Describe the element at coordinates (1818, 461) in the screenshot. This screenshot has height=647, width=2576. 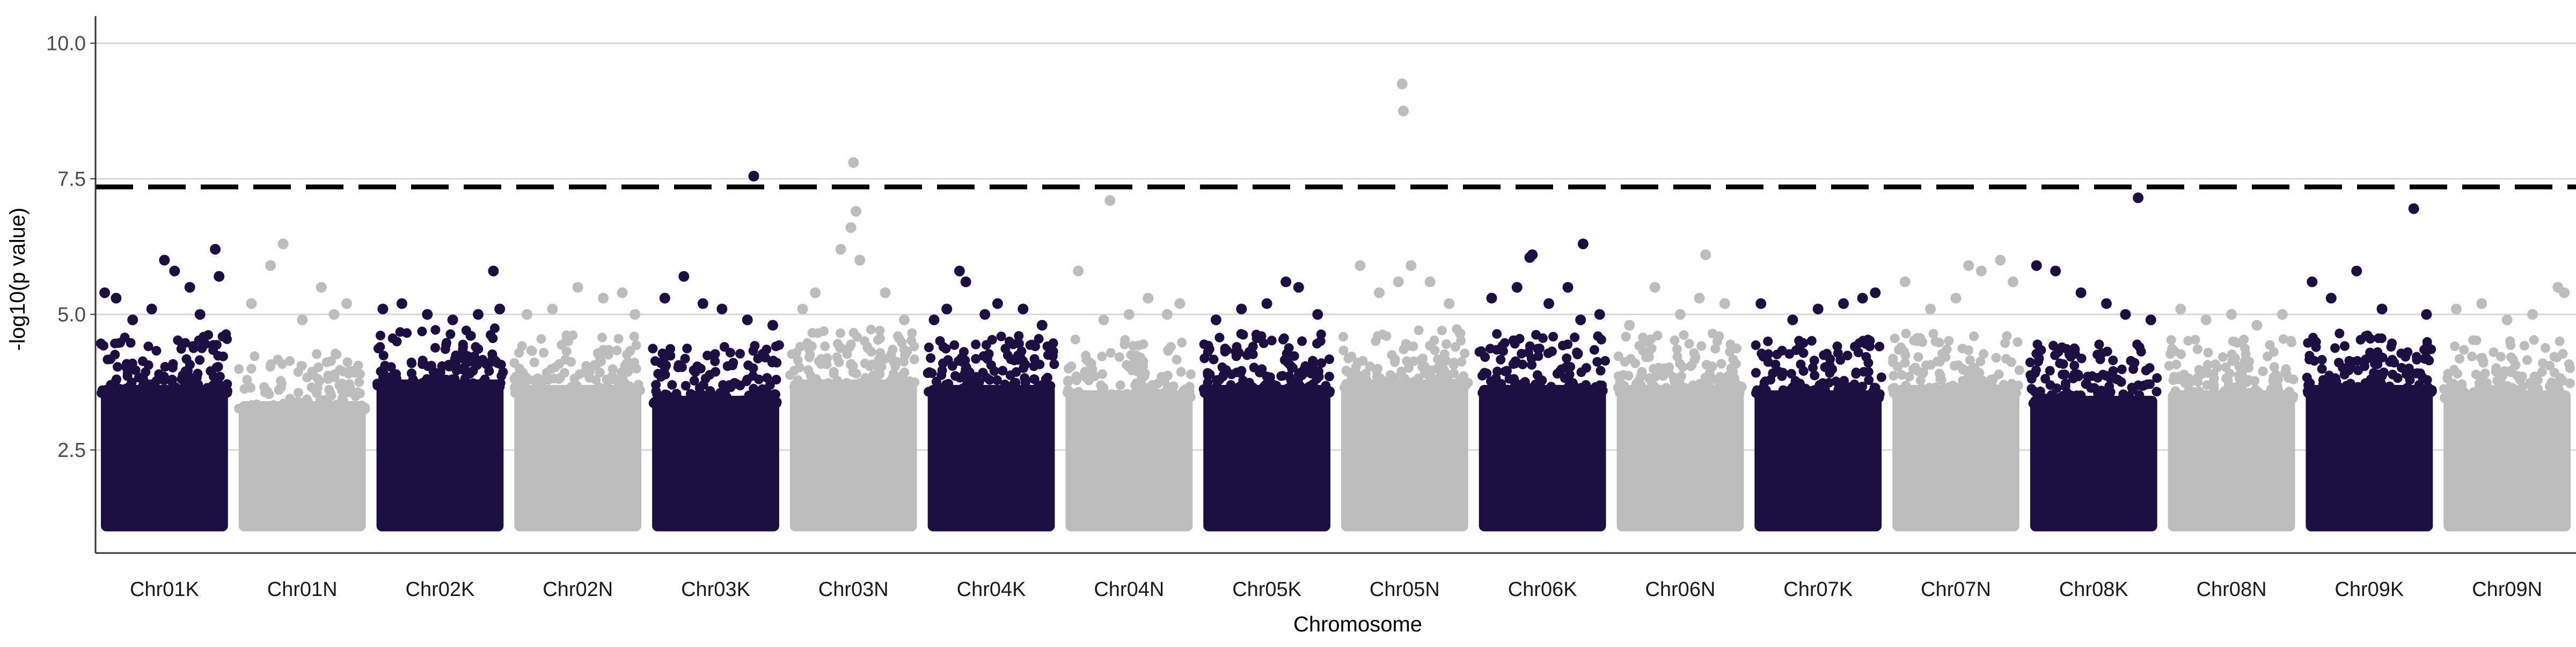
I see `chromosome-bulk-points` at that location.